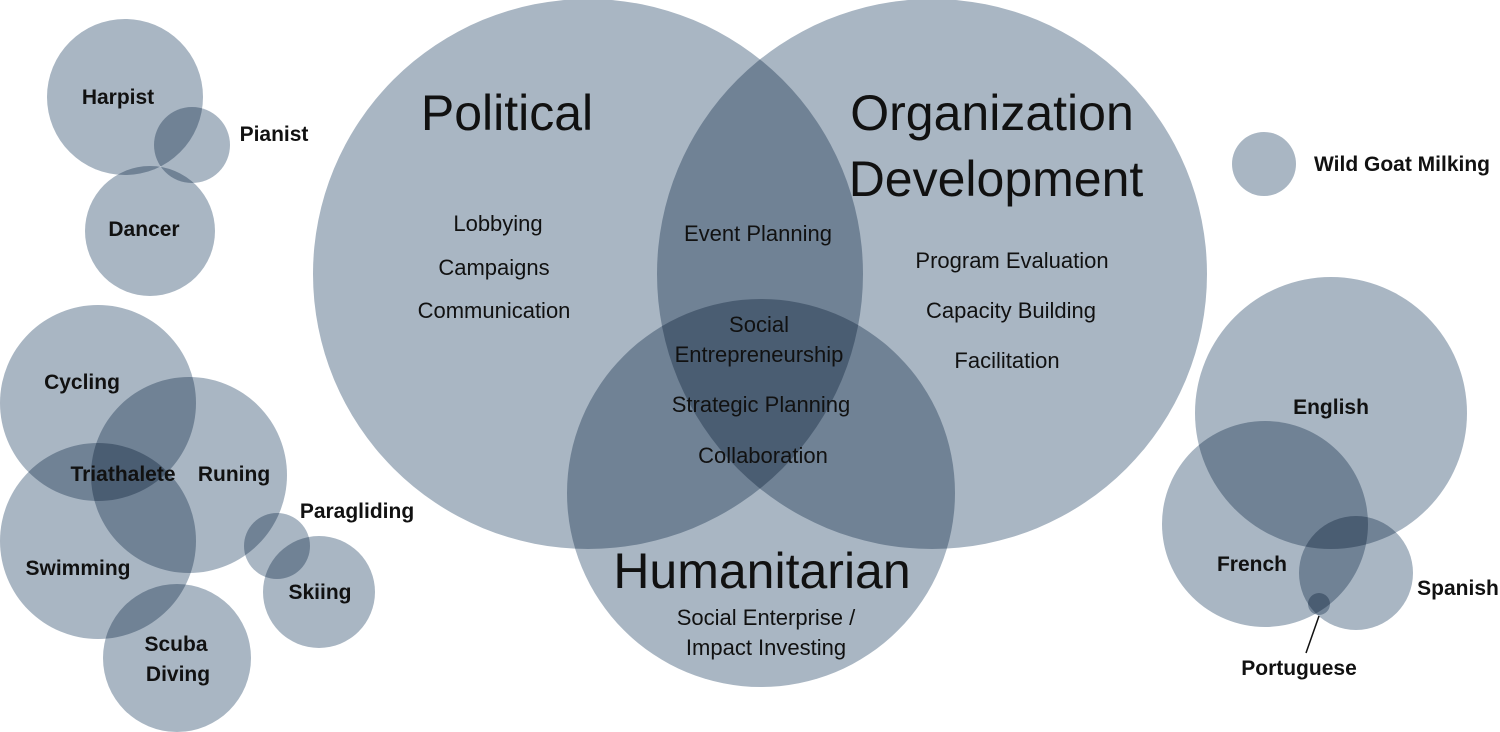 The height and width of the screenshot is (732, 1500). I want to click on english-label: English, so click(1331, 407).